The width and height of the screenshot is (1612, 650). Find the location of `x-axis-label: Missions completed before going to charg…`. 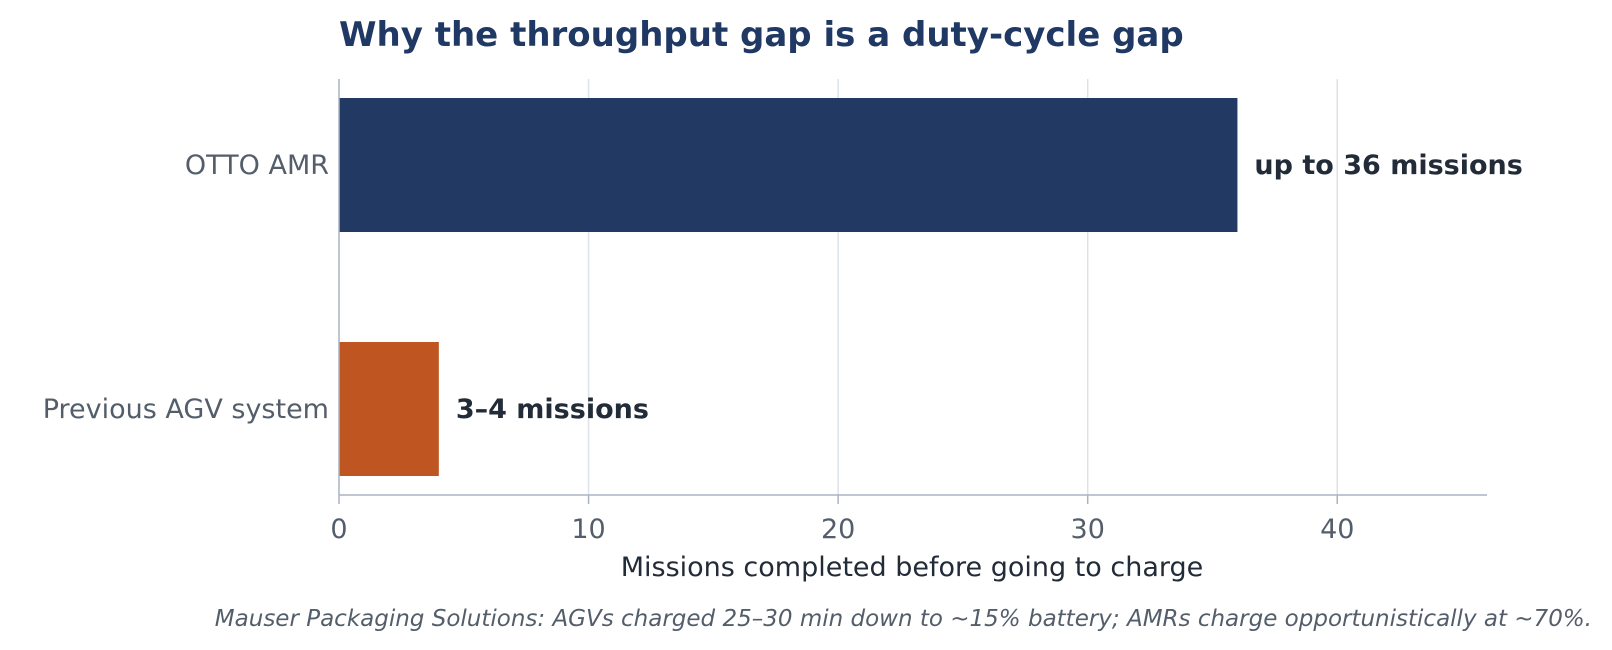

x-axis-label: Missions completed before going to charg… is located at coordinates (912, 567).